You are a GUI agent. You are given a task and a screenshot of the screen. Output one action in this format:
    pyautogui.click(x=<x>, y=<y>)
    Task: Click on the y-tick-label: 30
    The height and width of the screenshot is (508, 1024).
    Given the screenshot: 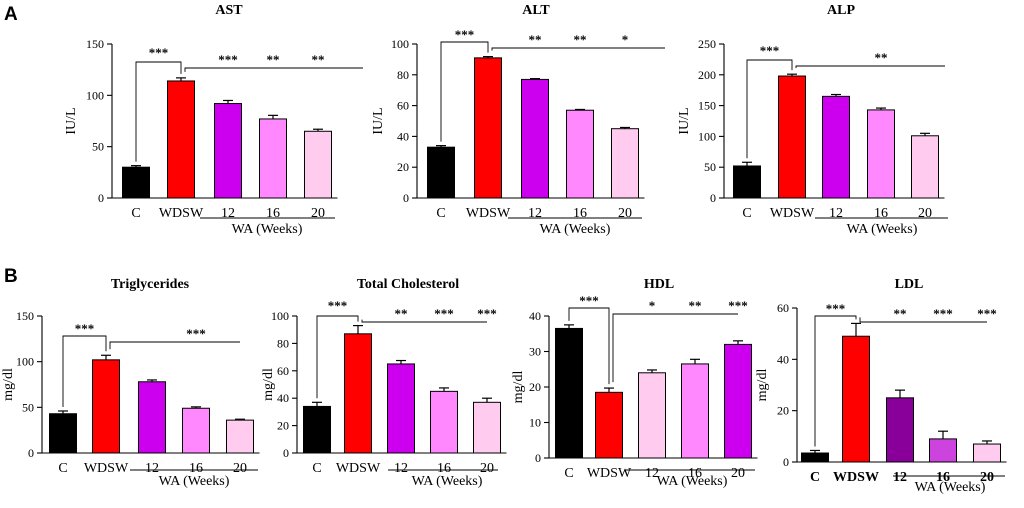 What is the action you would take?
    pyautogui.click(x=535, y=352)
    